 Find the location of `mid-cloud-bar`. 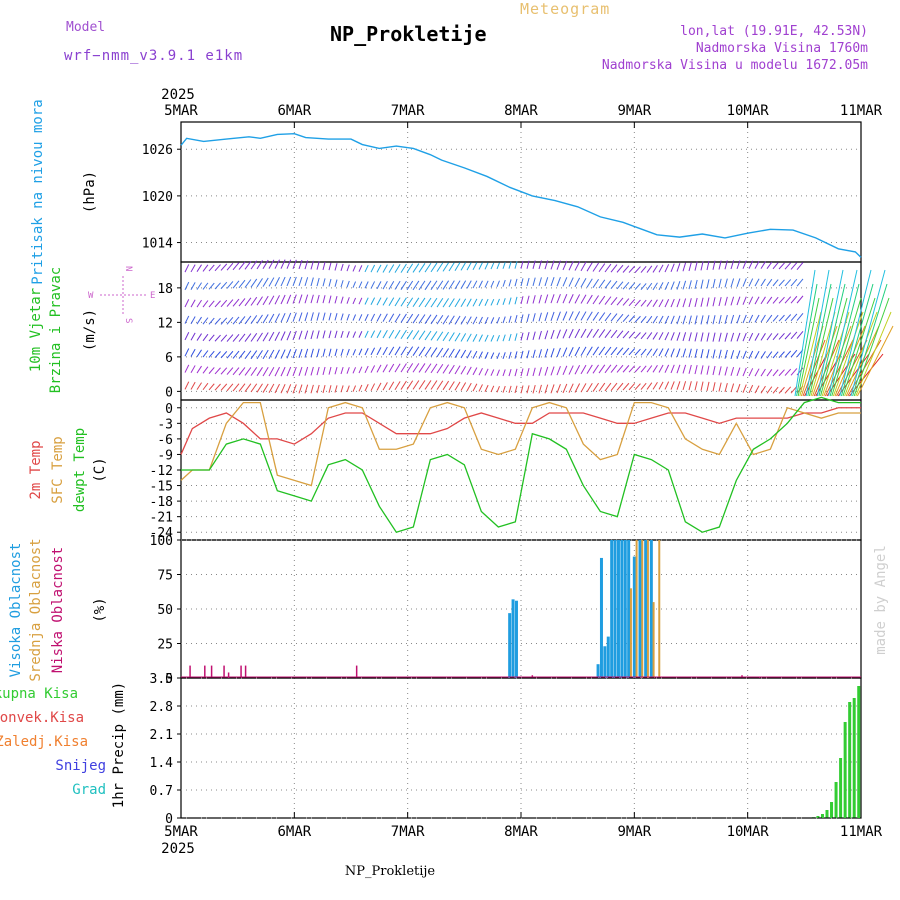

mid-cloud-bar is located at coordinates (636, 609).